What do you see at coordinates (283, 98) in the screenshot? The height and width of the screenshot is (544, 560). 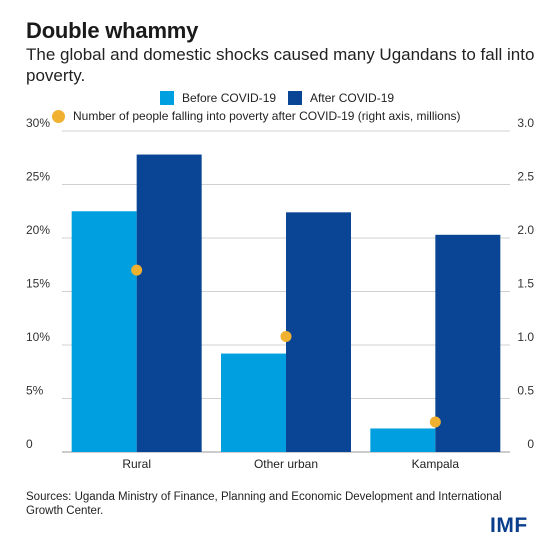 I see `legend-row-1: Before COVID-19 After COVID-19` at bounding box center [283, 98].